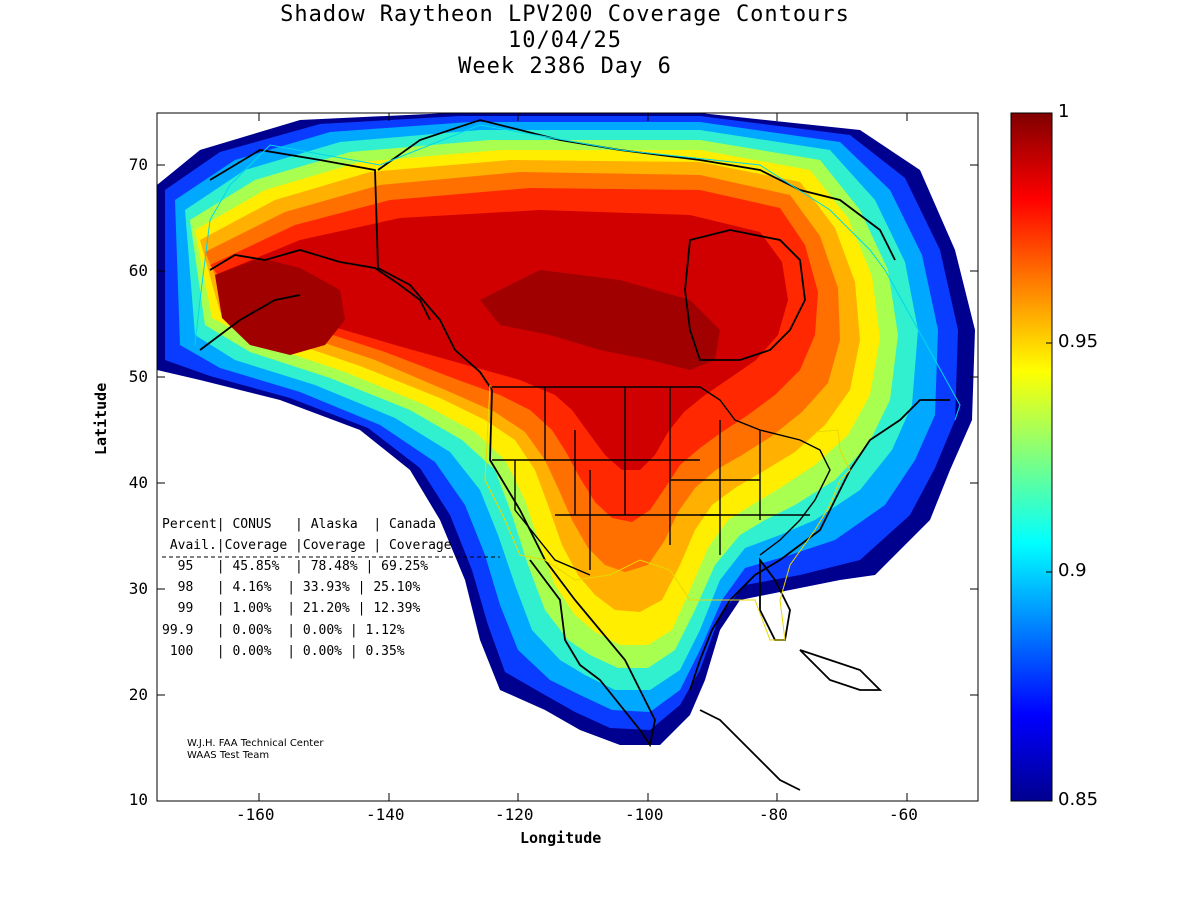  Describe the element at coordinates (1078, 341) in the screenshot. I see `colorbar-tick-label: 0.95` at that location.